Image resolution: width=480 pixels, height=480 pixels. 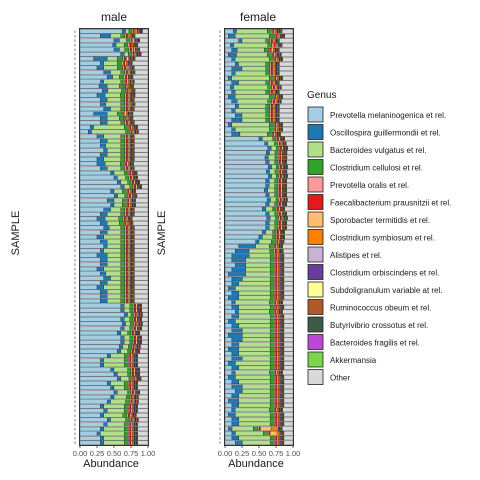 What do you see at coordinates (220, 270) in the screenshot?
I see `sample-label-female-51: 0` at bounding box center [220, 270].